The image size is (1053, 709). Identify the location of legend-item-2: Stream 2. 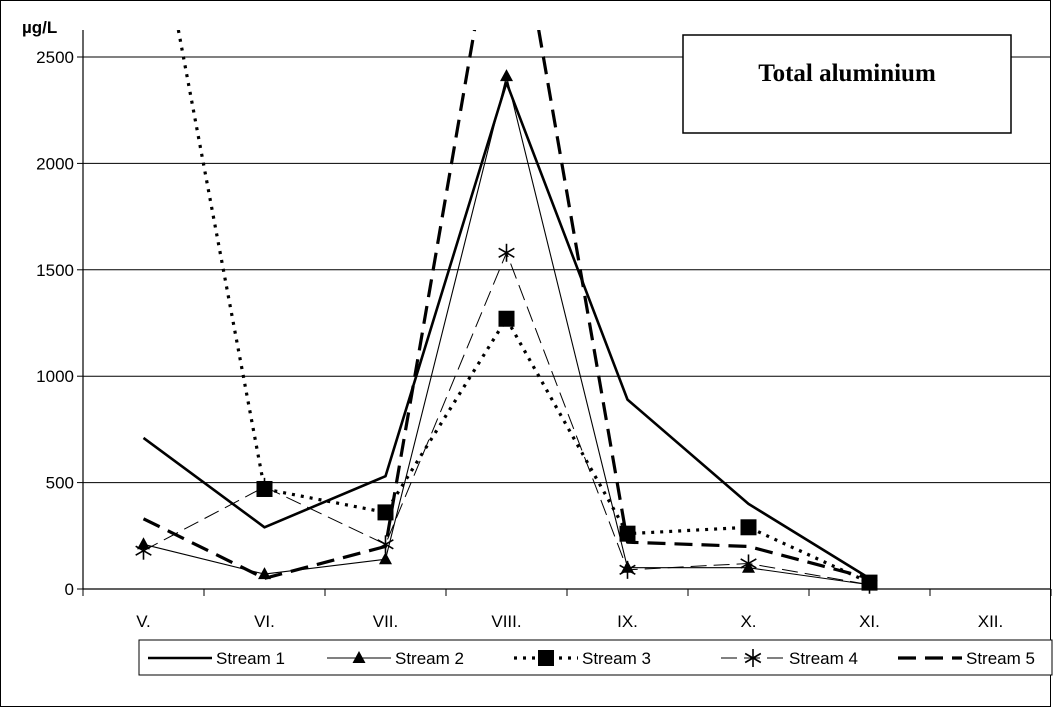
(395, 658).